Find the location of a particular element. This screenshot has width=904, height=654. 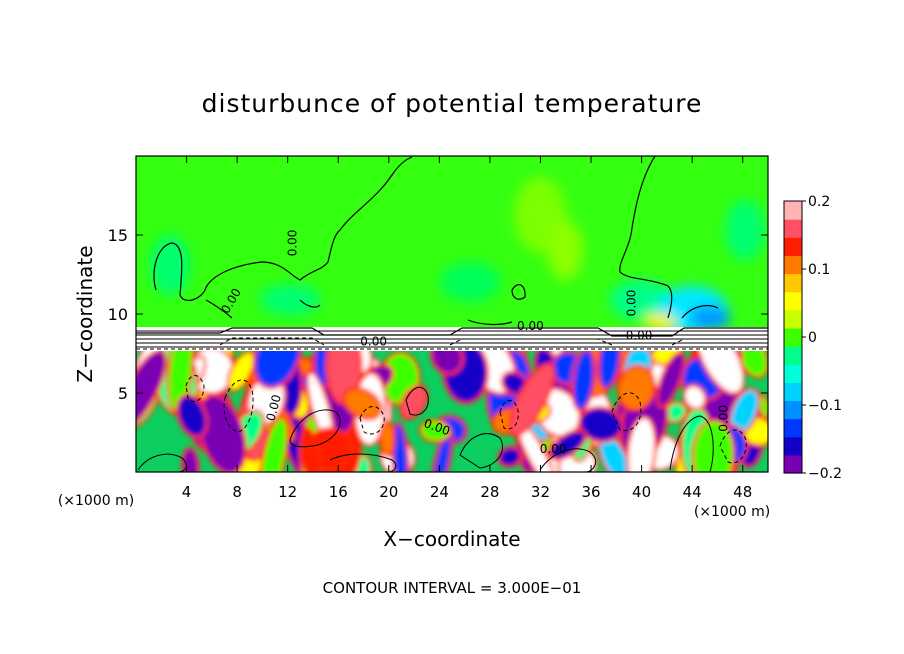

x-tick-label: 28 is located at coordinates (489, 492).